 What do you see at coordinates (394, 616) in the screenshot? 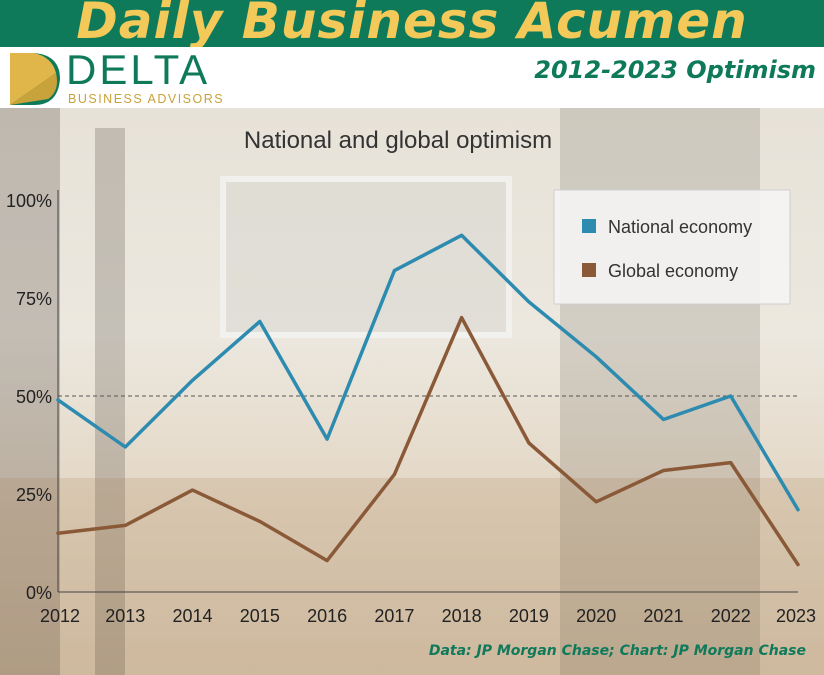
I see `x-tick-label: 2017` at bounding box center [394, 616].